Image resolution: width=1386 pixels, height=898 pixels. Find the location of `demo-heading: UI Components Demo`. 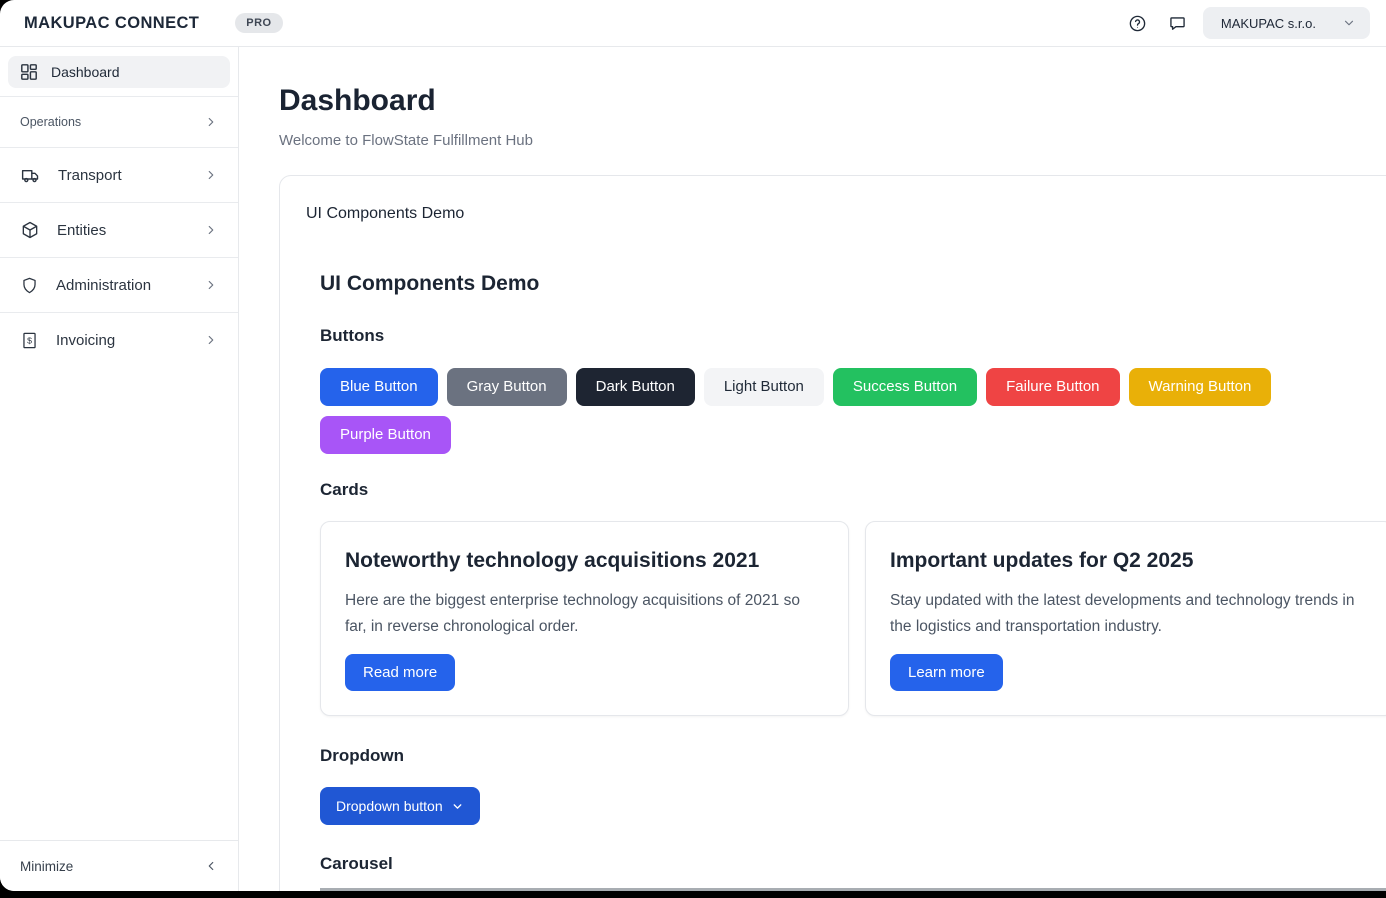

demo-heading: UI Components Demo is located at coordinates (430, 283).